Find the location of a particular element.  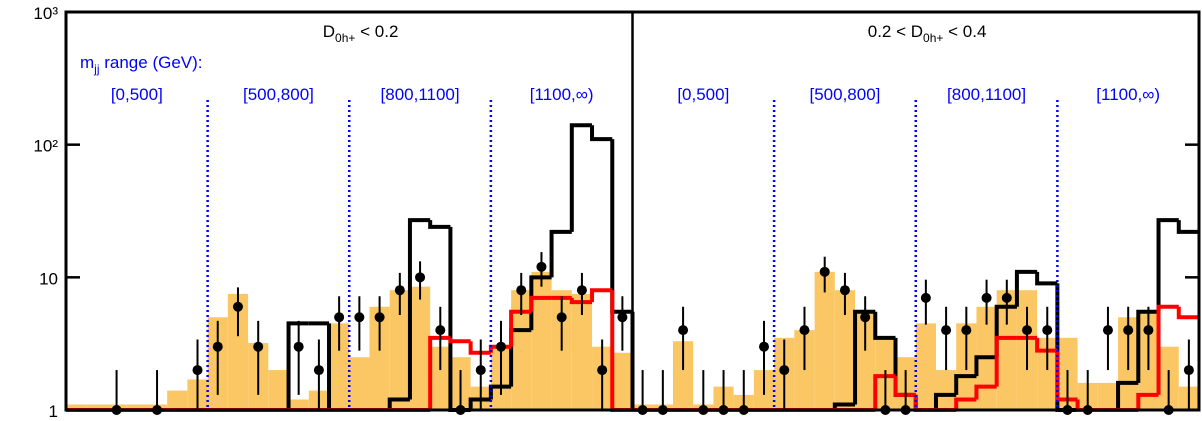

mjj-label-sub: jj is located at coordinates (96, 69).